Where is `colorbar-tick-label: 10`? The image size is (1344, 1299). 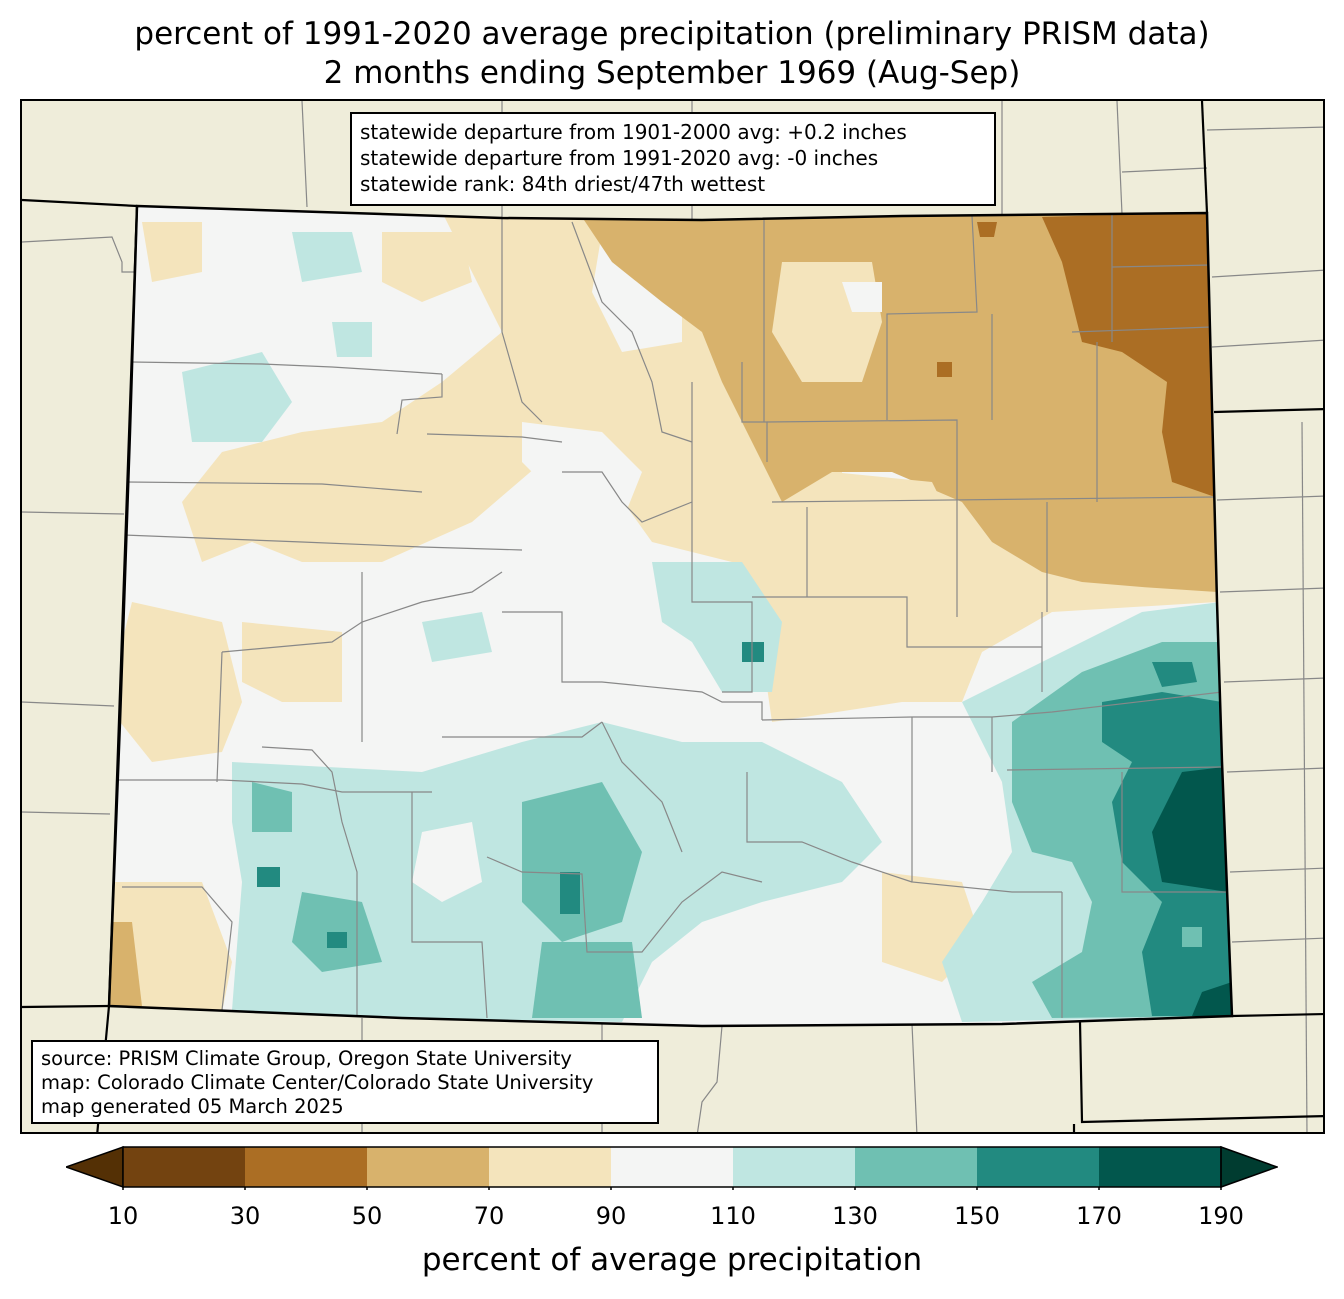
colorbar-tick-label: 10 is located at coordinates (123, 1216).